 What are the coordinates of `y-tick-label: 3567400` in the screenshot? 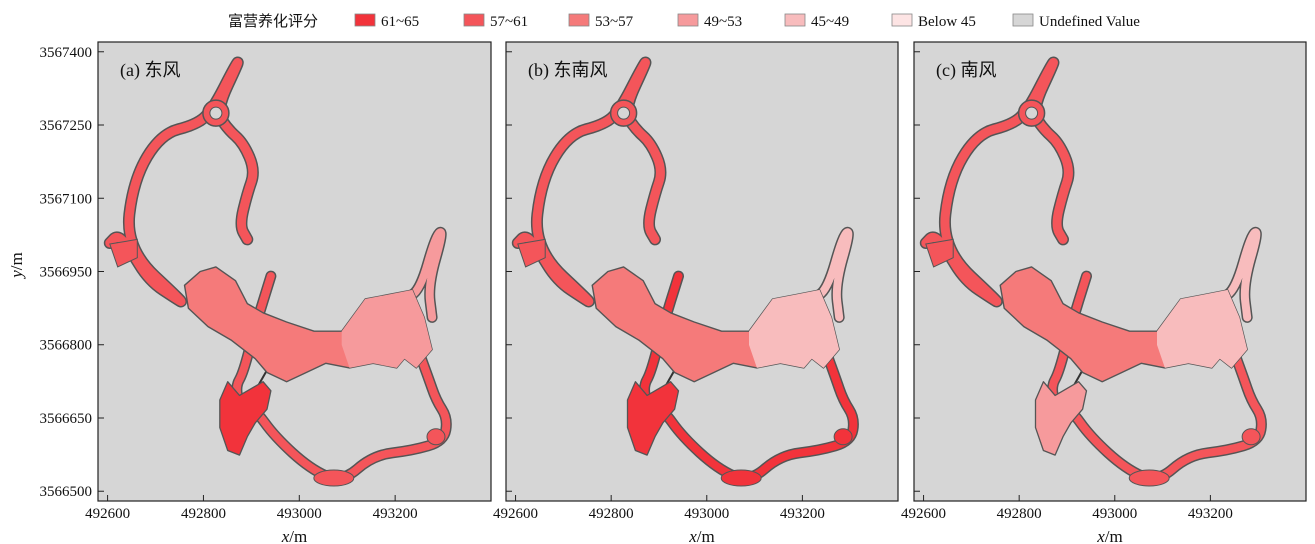 It's located at (66, 53).